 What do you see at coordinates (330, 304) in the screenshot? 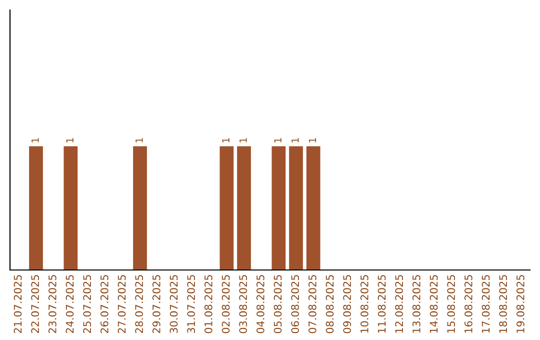
I see `x-tick-label: 08.08.2025` at bounding box center [330, 304].